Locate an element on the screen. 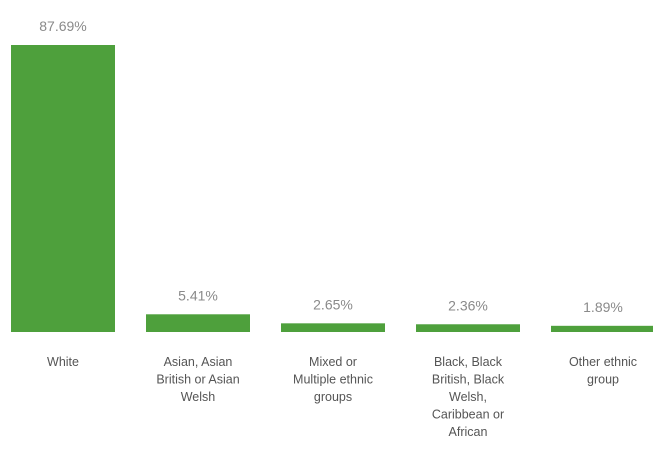 The width and height of the screenshot is (653, 462). category-label-line: British, Black is located at coordinates (468, 380).